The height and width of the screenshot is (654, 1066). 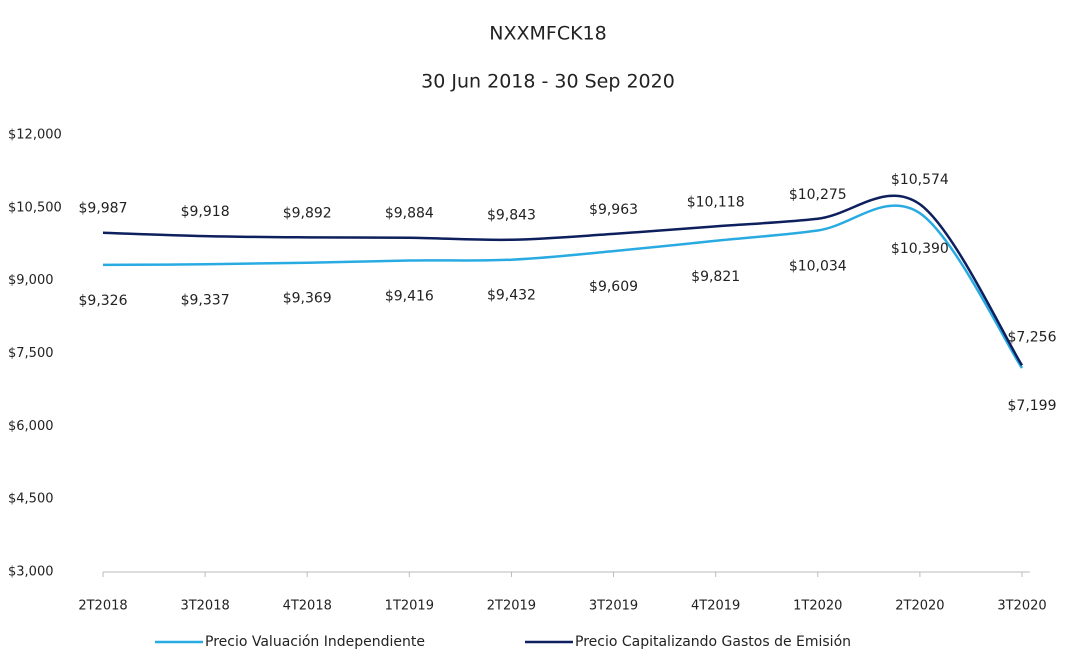 What do you see at coordinates (409, 606) in the screenshot?
I see `x-tick-label: 1T2019` at bounding box center [409, 606].